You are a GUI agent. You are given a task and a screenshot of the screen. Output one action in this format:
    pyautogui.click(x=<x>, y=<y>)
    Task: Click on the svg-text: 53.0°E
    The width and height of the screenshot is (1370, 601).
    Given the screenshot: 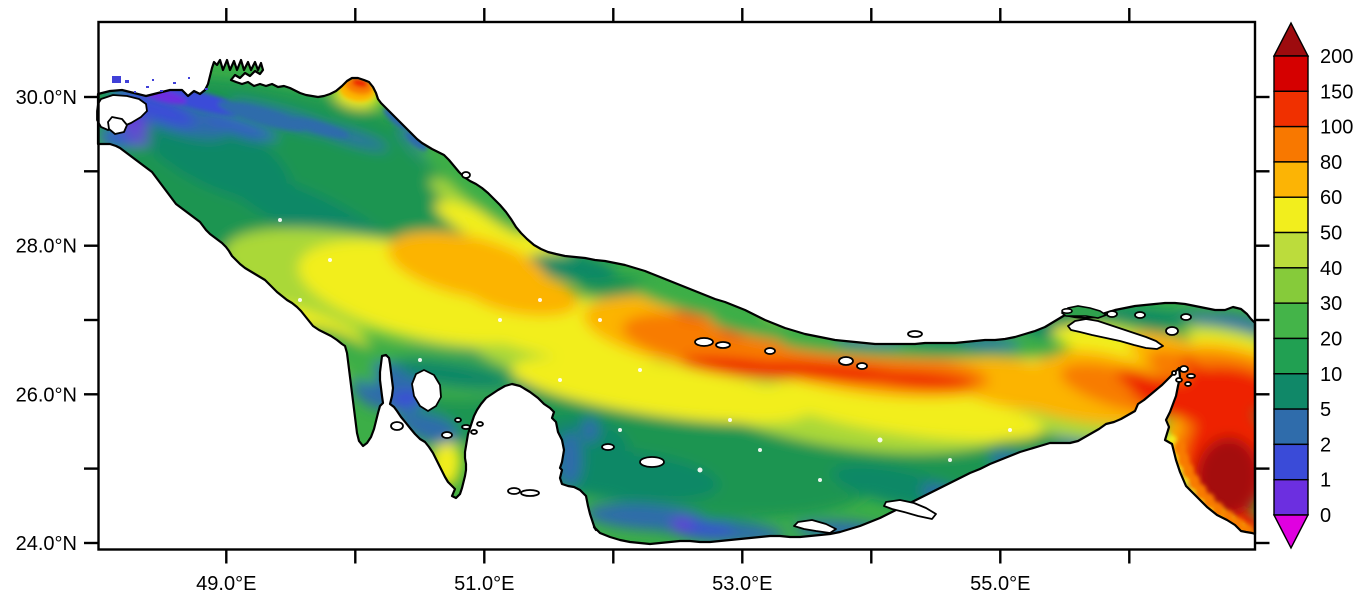 What is the action you would take?
    pyautogui.click(x=742, y=584)
    